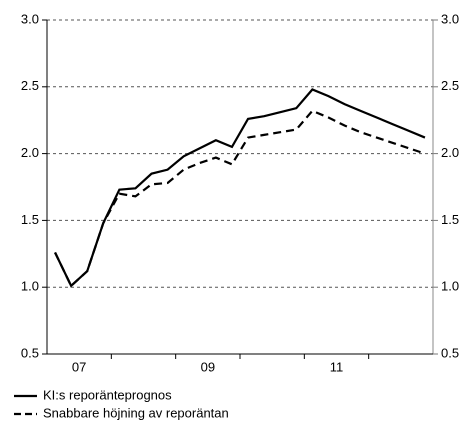 Image resolution: width=470 pixels, height=425 pixels. What do you see at coordinates (450, 219) in the screenshot?
I see `y2-tick-label: 1.5` at bounding box center [450, 219].